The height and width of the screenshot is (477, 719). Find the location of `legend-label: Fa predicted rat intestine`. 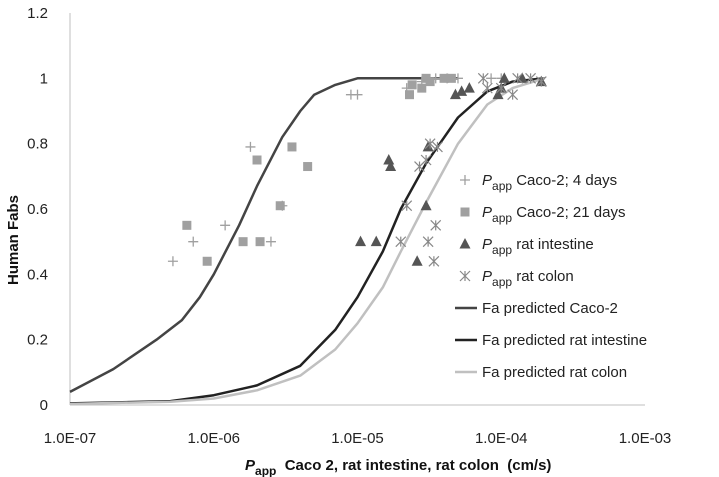

legend-label: Fa predicted rat intestine is located at coordinates (564, 340).